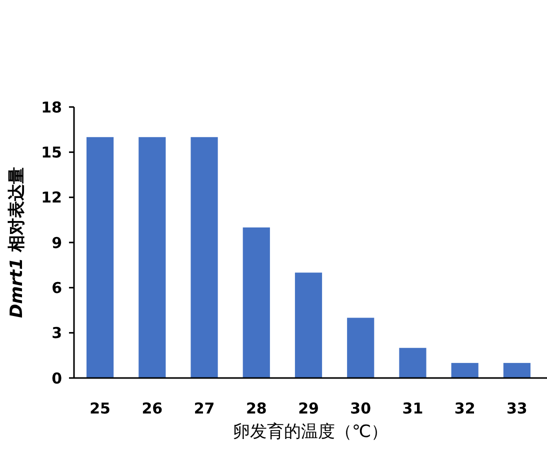  Describe the element at coordinates (361, 408) in the screenshot. I see `x-tick-label: 30` at that location.